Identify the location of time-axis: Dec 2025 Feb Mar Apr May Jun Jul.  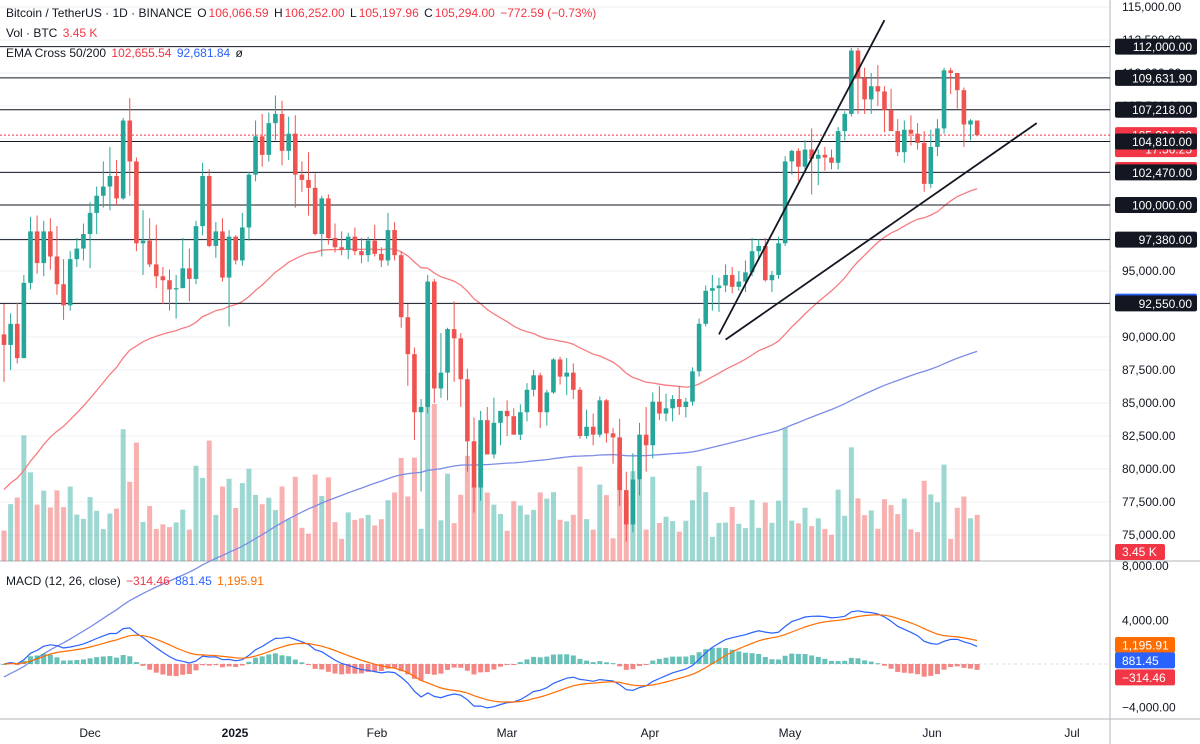
(579, 733).